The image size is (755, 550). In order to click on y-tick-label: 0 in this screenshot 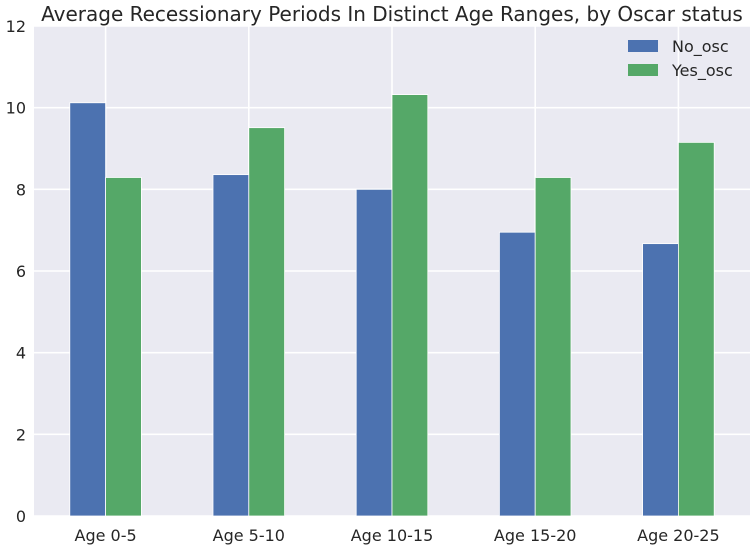, I will do `click(21, 516)`.